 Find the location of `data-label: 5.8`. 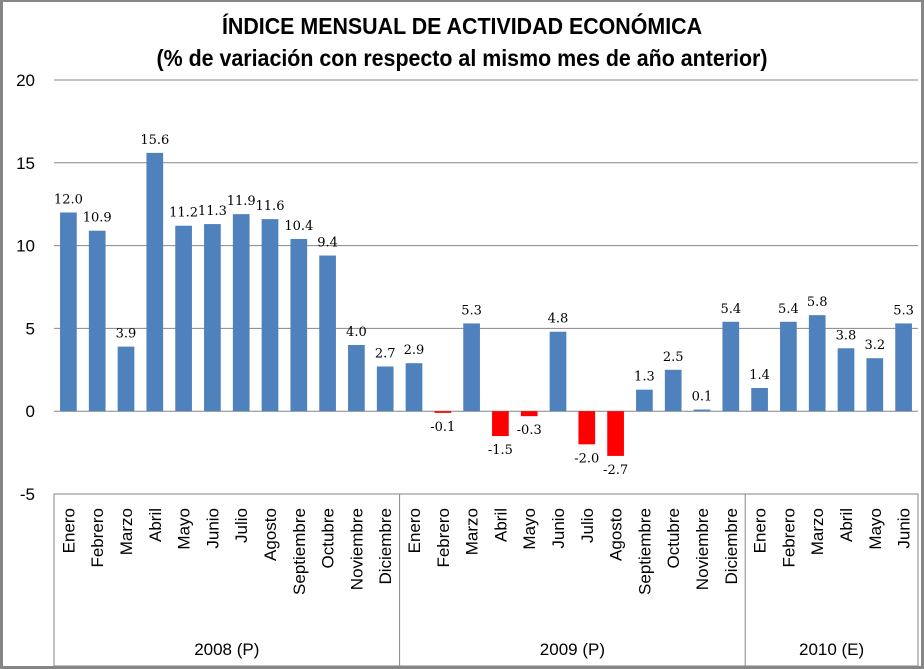

data-label: 5.8 is located at coordinates (817, 302).